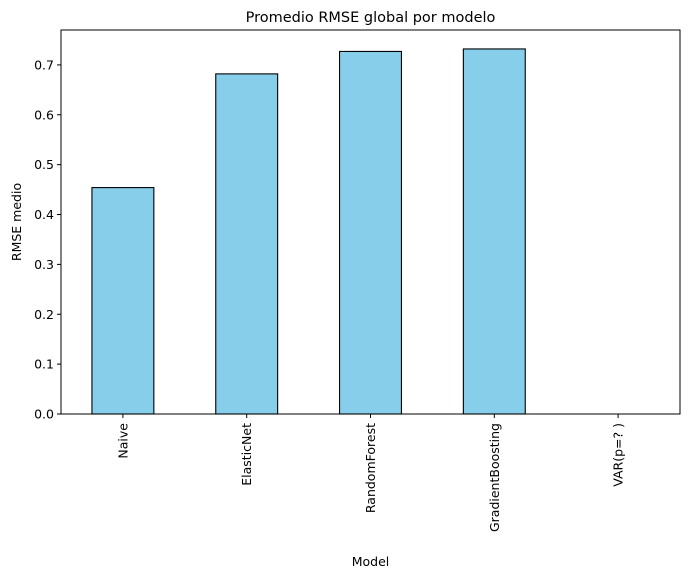  I want to click on x-tick-label: VAR(p=? ), so click(618, 455).